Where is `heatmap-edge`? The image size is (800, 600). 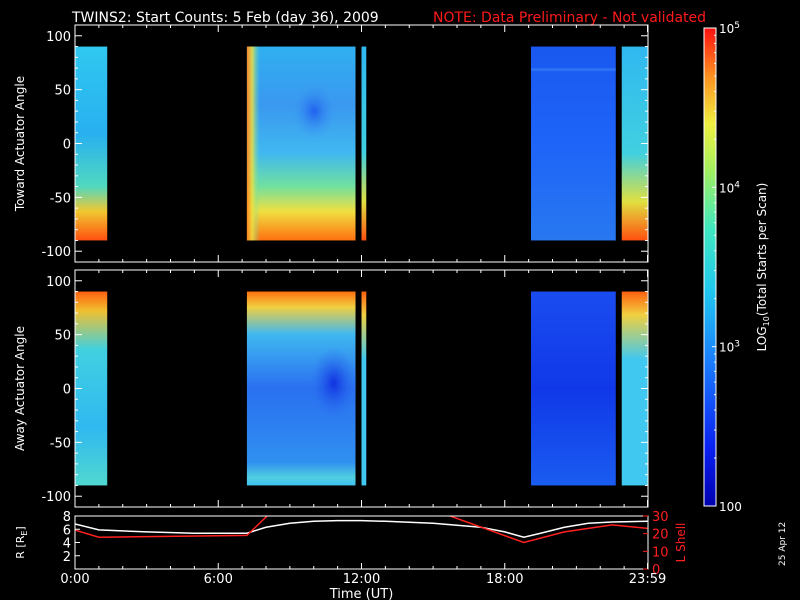
heatmap-edge is located at coordinates (301, 143).